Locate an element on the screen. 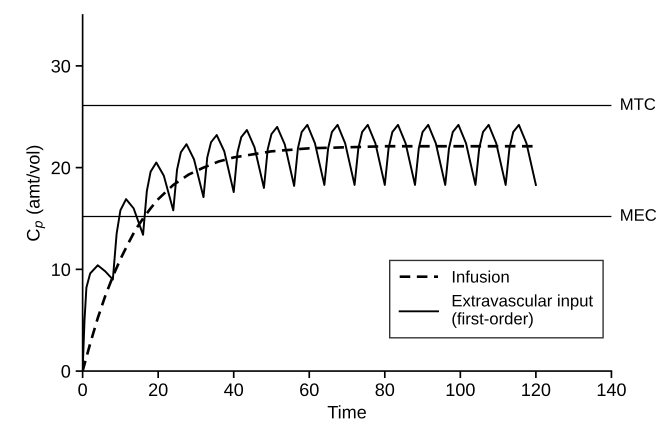  y-tick-label: 20 is located at coordinates (61, 168).